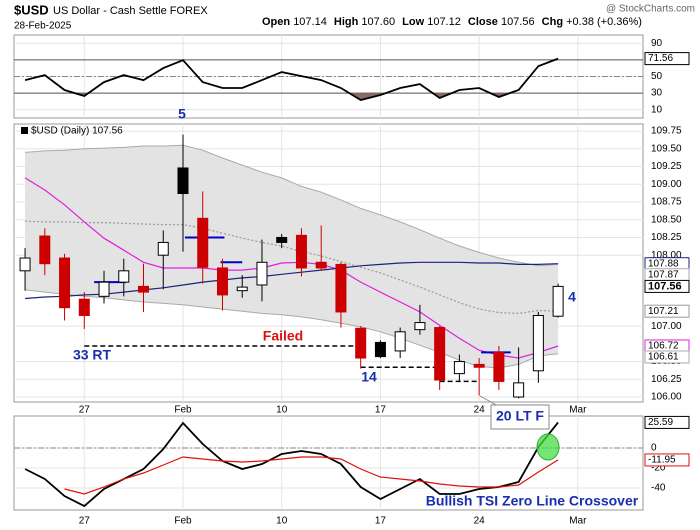 This screenshot has width=700, height=530. What do you see at coordinates (650, 9) in the screenshot?
I see `credit: @ StockCharts.com` at bounding box center [650, 9].